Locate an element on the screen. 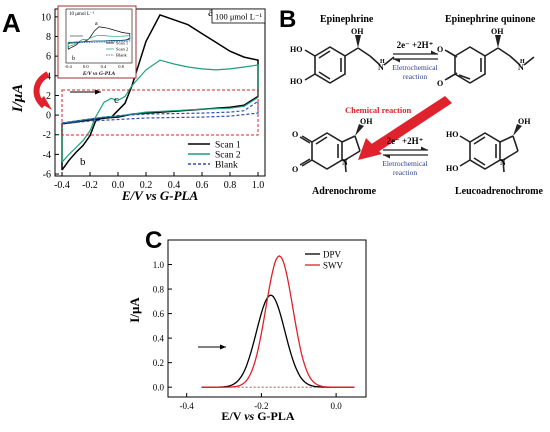  electron-transfer-label-1: 2e⁻ +2H⁺ is located at coordinates (415, 45).